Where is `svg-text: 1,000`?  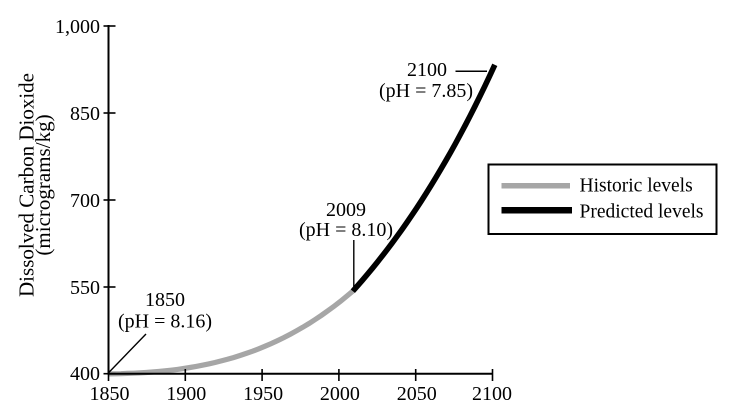 svg-text: 1,000 is located at coordinates (77, 27).